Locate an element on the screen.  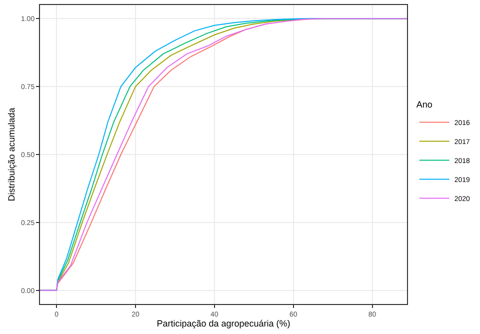
x-axis-title: Participação da agropecuária (%) is located at coordinates (223, 323).